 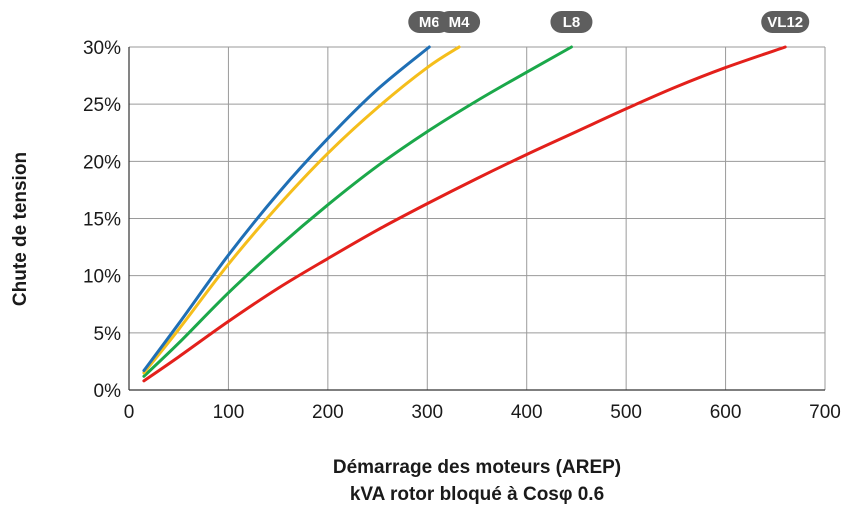 I want to click on x-tick-label-200: 200, so click(x=328, y=412).